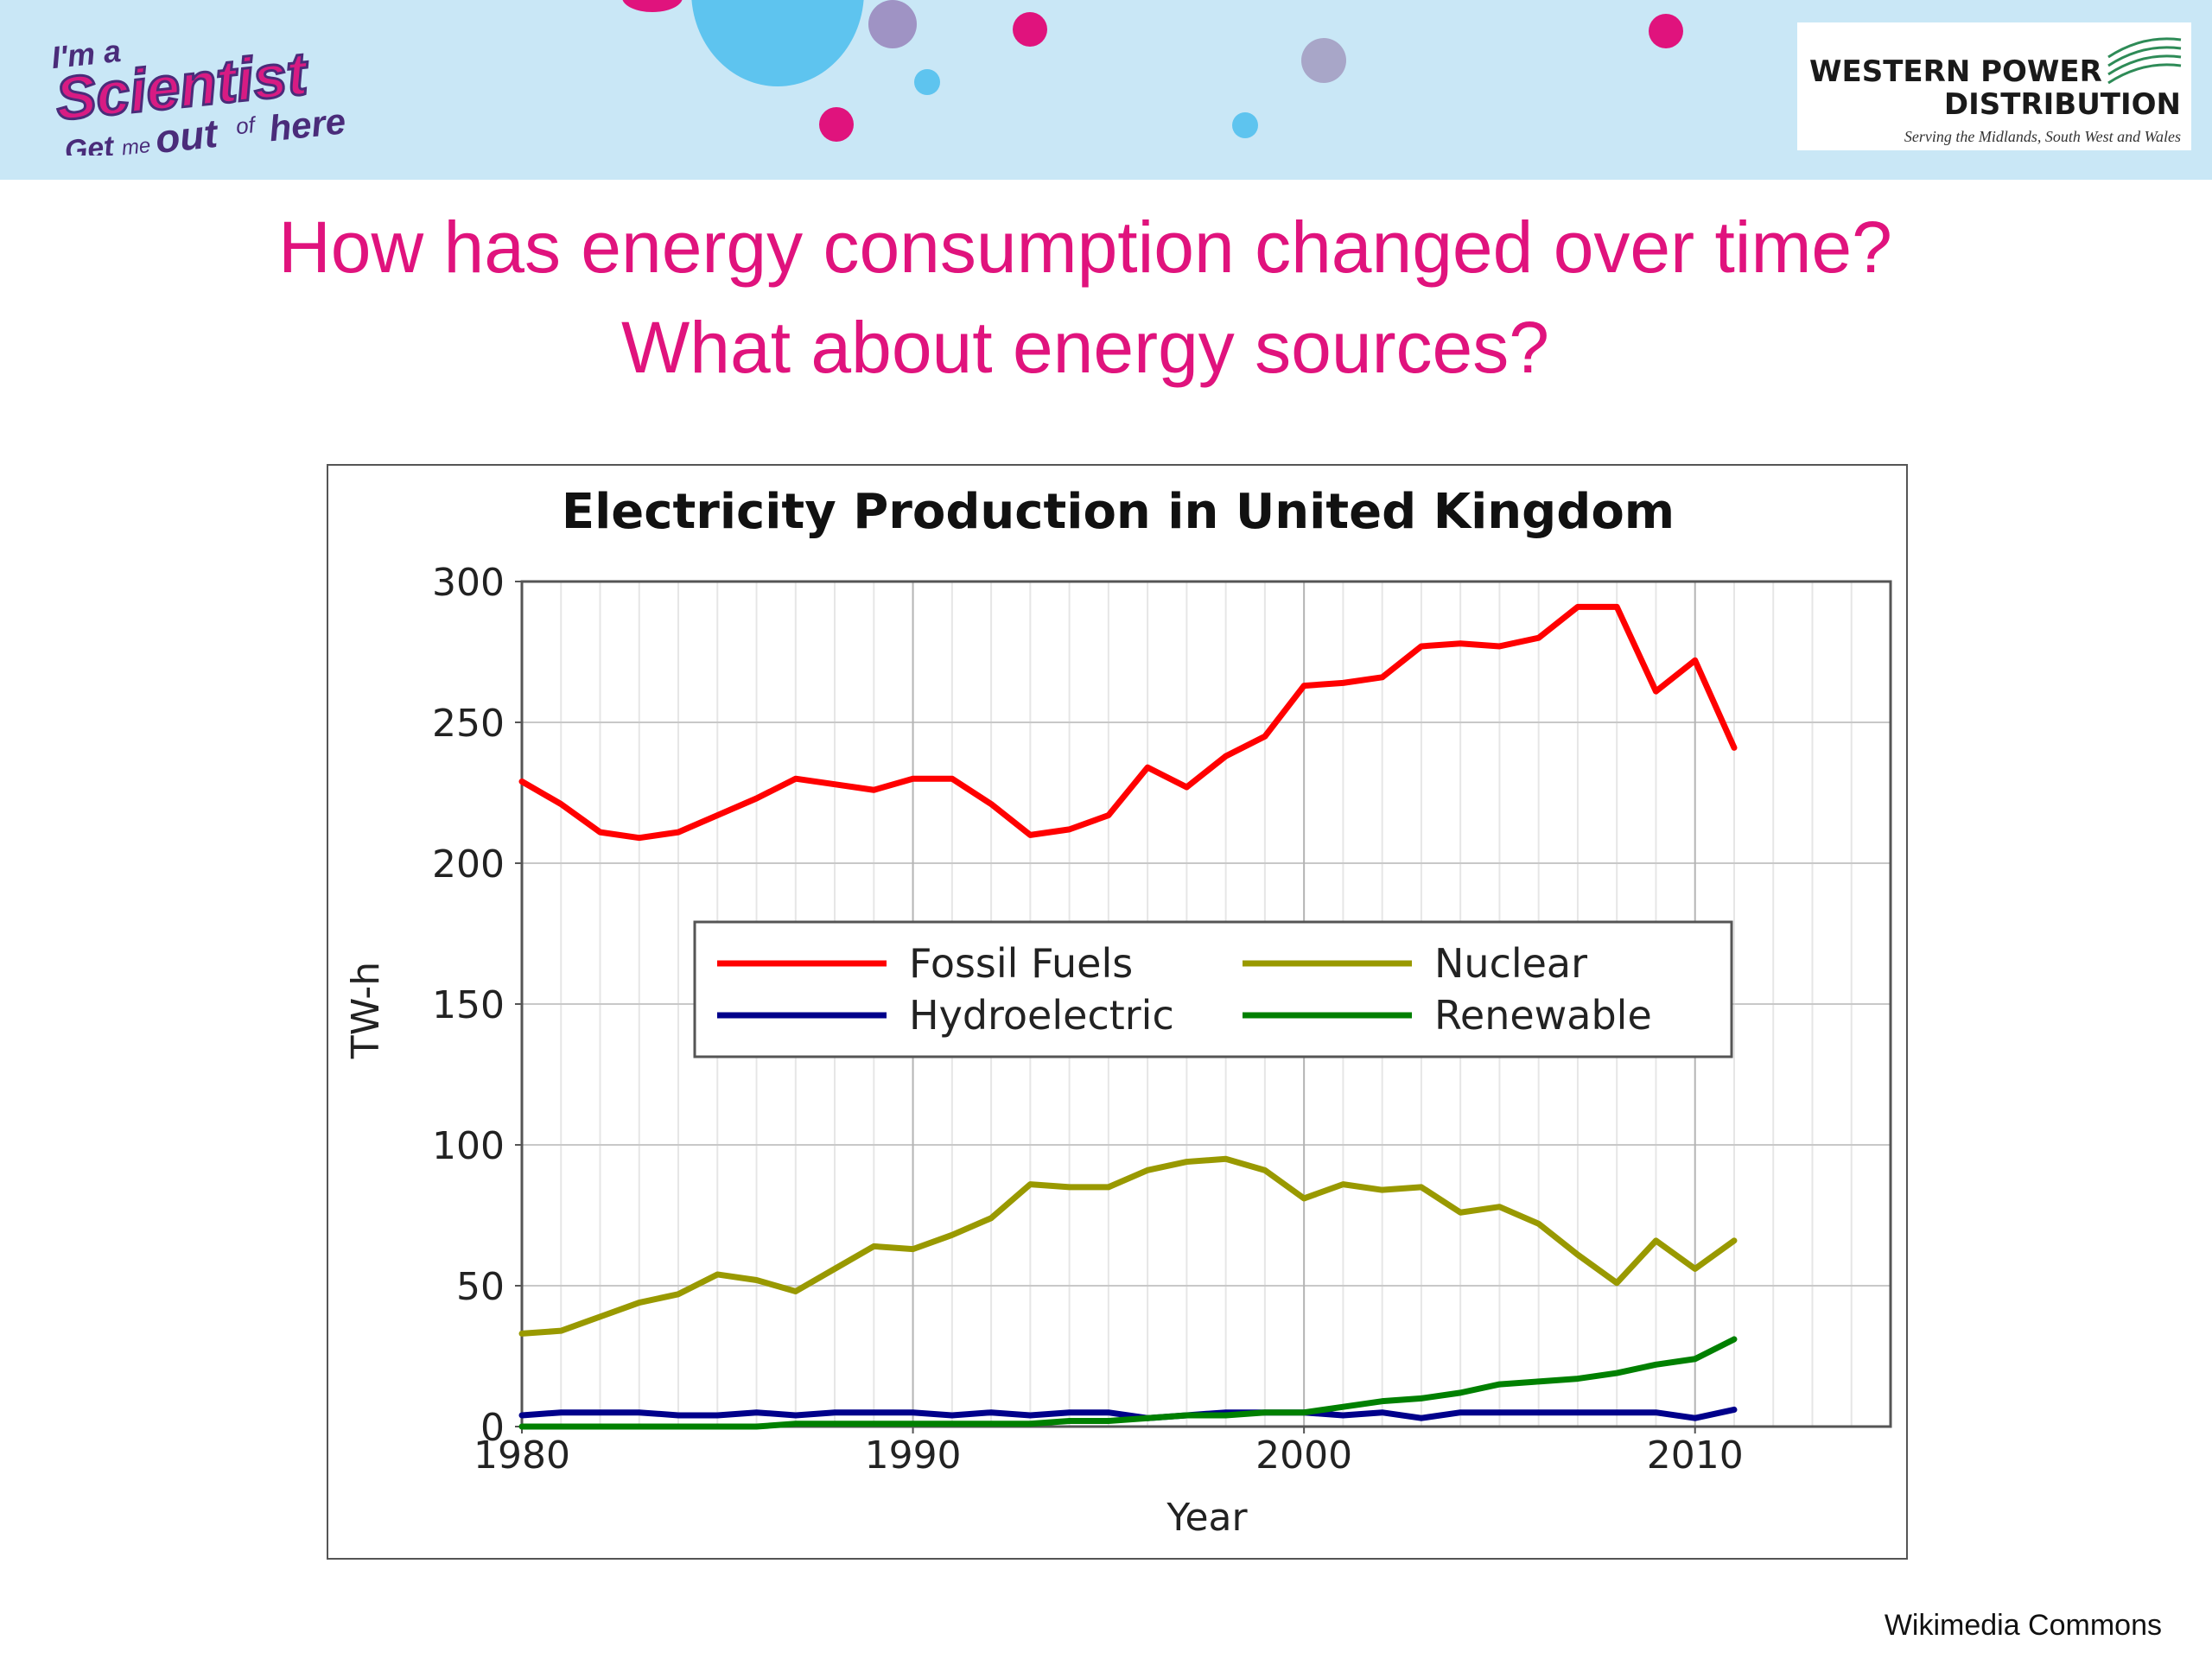 This screenshot has width=2212, height=1659. Describe the element at coordinates (1543, 1015) in the screenshot. I see `legend-label-renewable: Renewable` at that location.